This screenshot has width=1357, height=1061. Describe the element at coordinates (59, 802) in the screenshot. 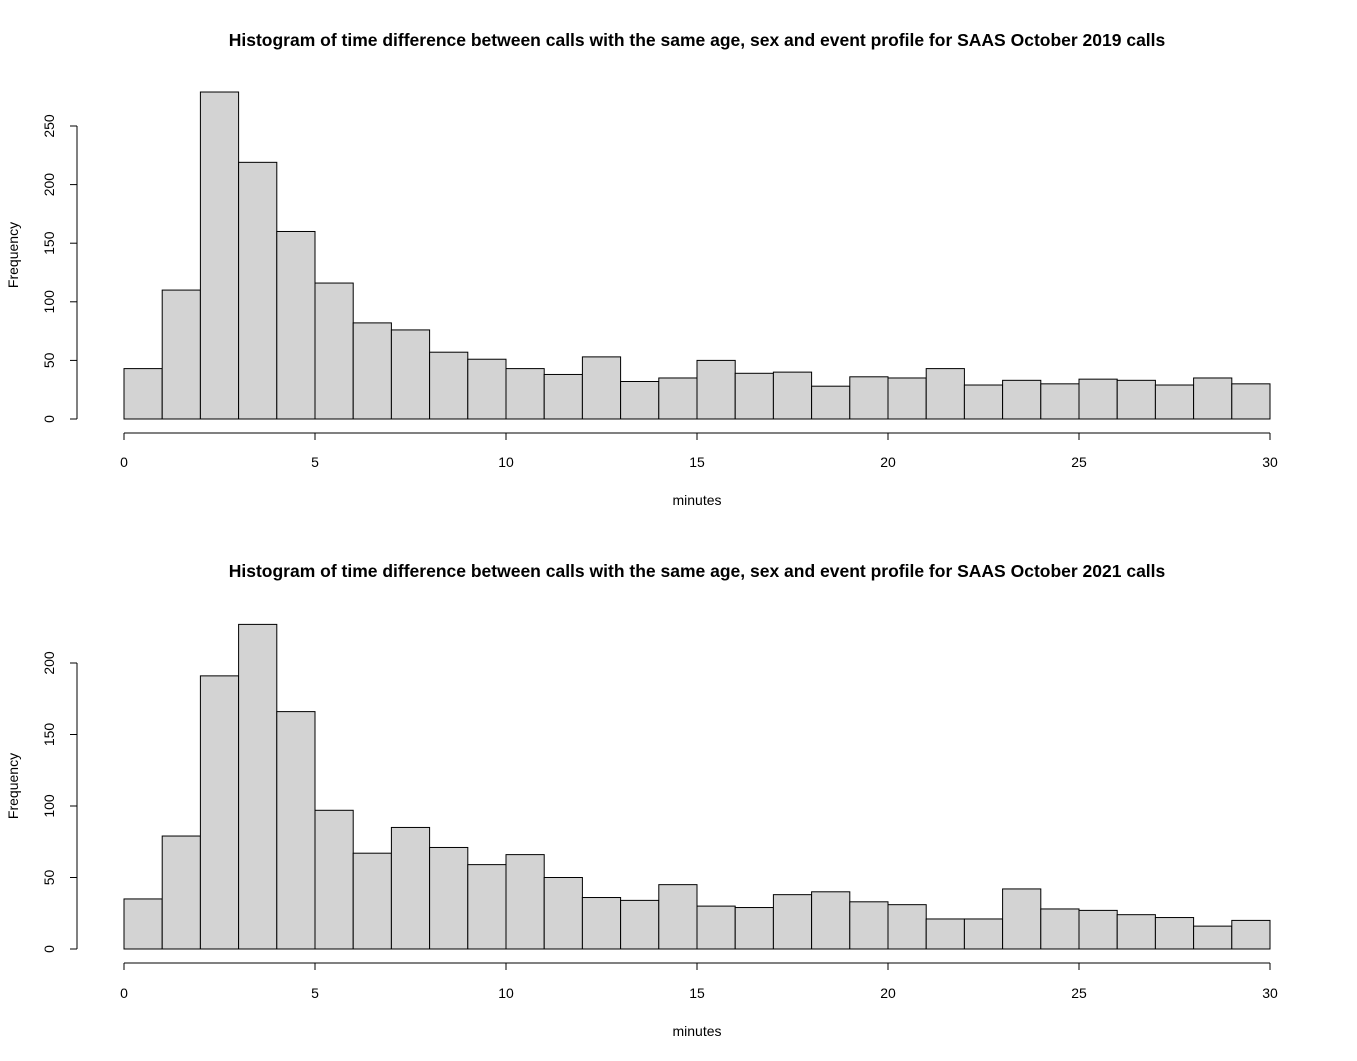

I see `y-axis: 0 50 100 150 200` at that location.